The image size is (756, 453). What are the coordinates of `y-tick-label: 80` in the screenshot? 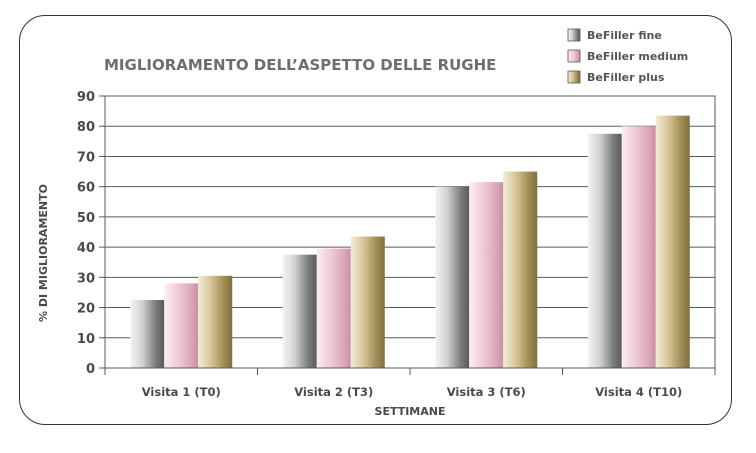 It's located at (86, 127).